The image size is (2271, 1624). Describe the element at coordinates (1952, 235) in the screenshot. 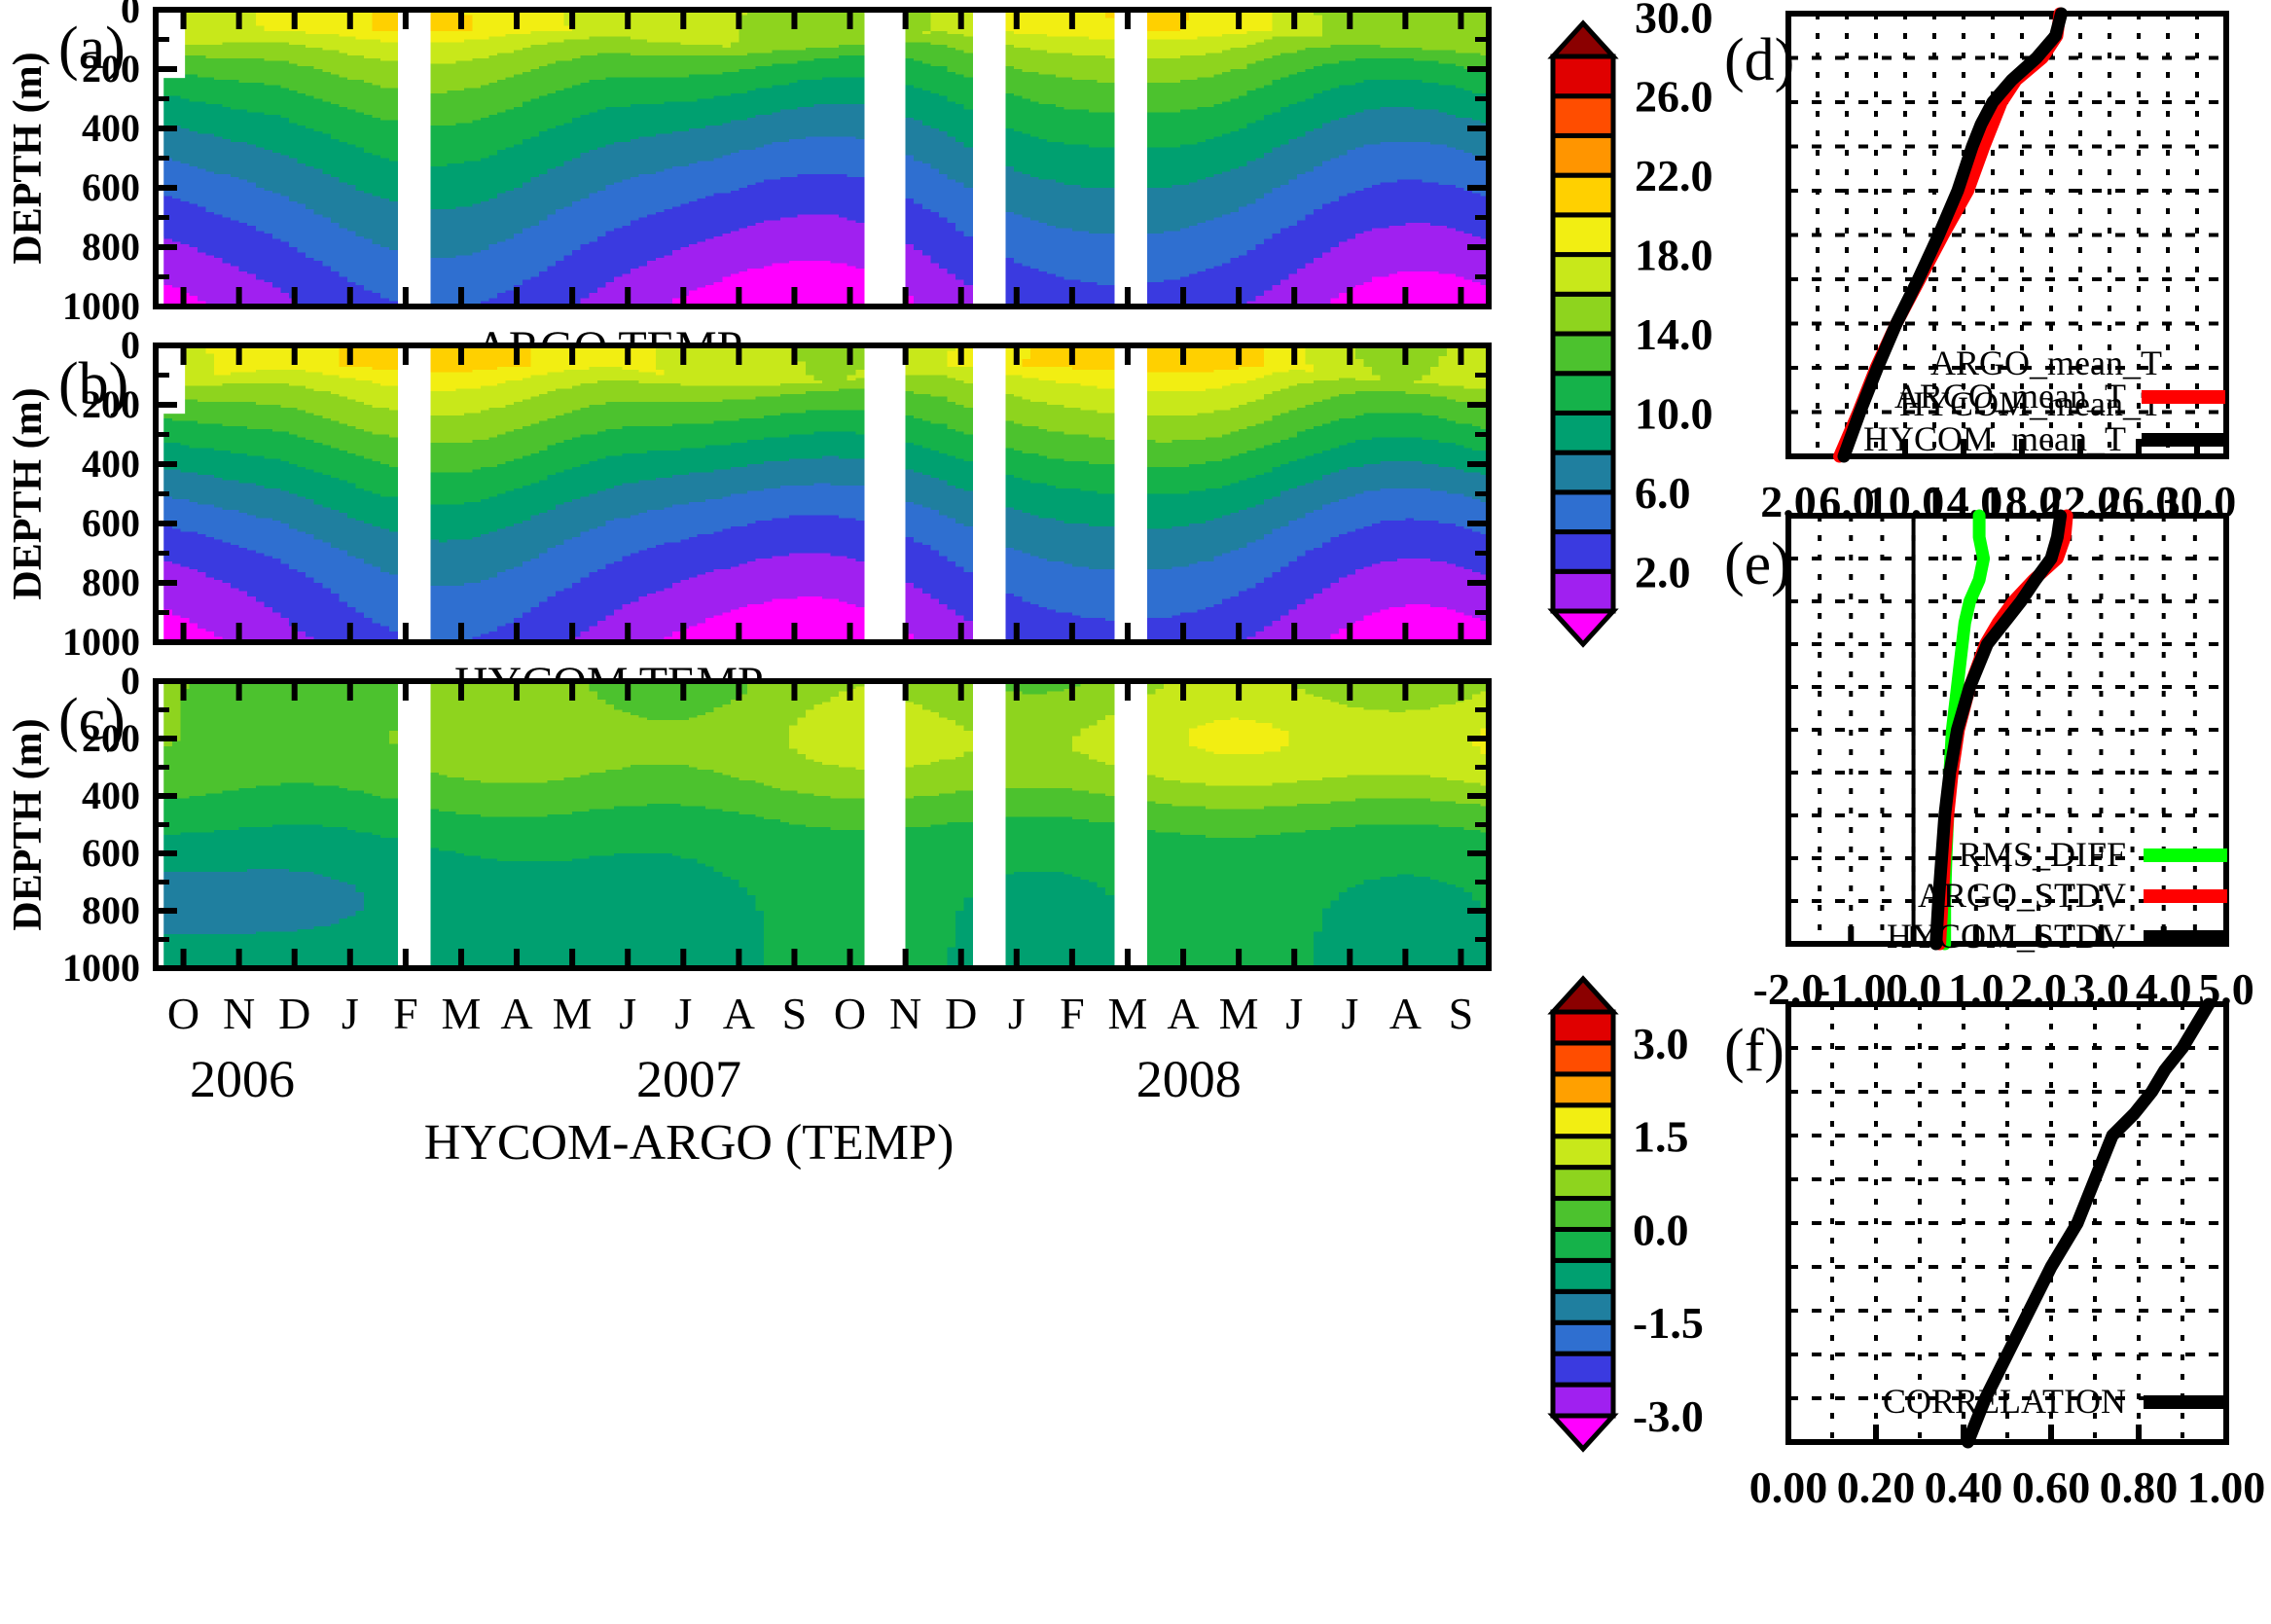

I see `series-hycom-mean-t` at that location.